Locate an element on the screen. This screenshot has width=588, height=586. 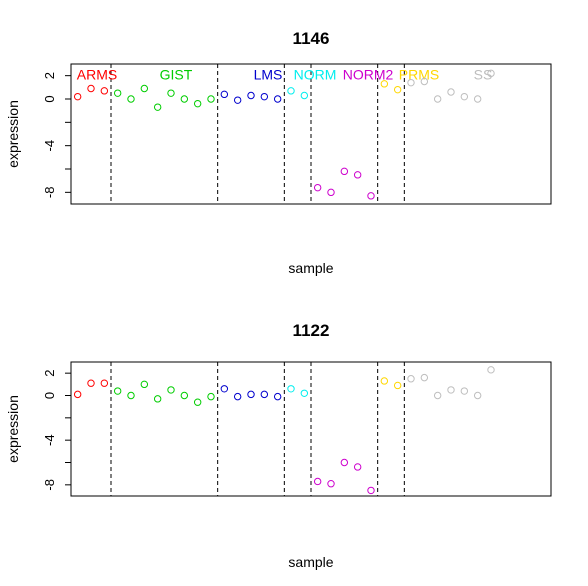
group-label-norm: NORM is located at coordinates (315, 75).